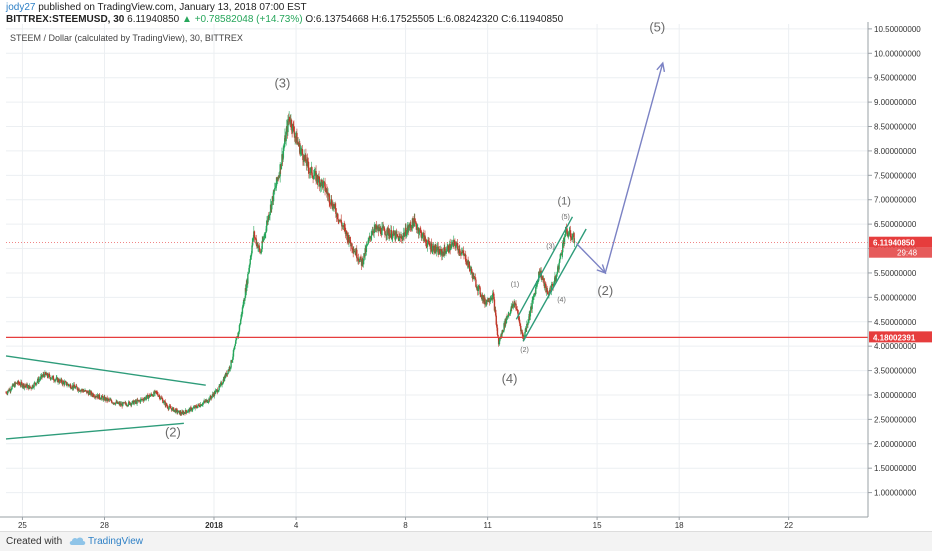 The width and height of the screenshot is (932, 551). Describe the element at coordinates (897, 29) in the screenshot. I see `price-tick-label: 10.50000000` at that location.